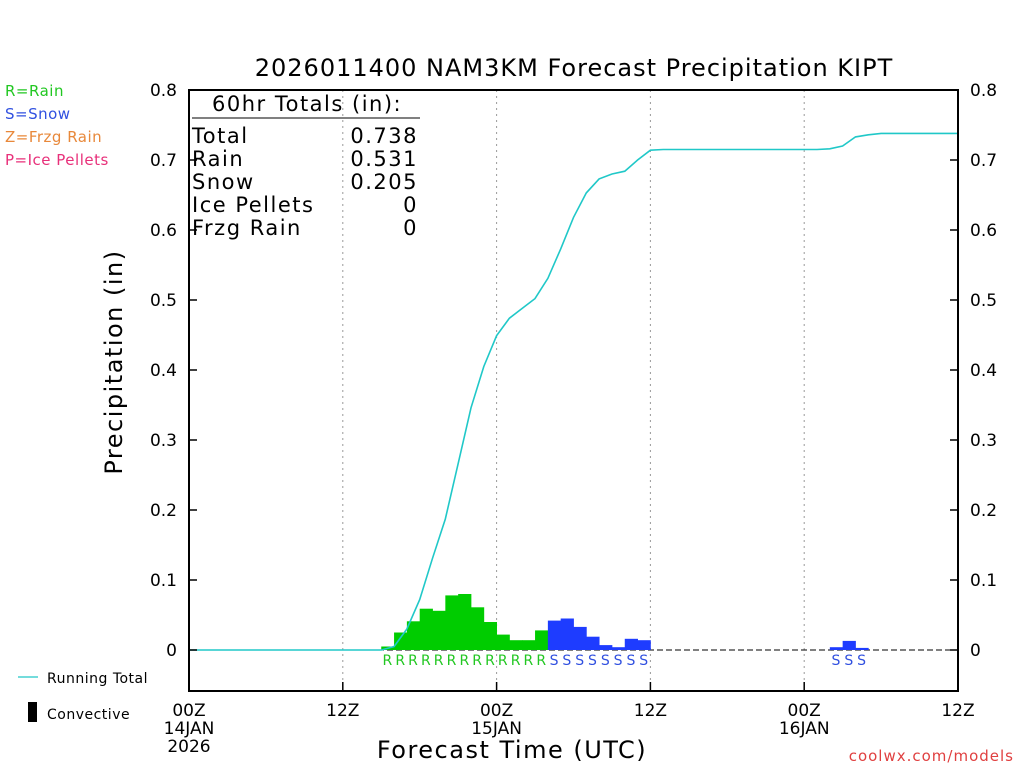 This screenshot has width=1024, height=768. I want to click on precip-type-legend-item: P=Ice Pellets, so click(57, 160).